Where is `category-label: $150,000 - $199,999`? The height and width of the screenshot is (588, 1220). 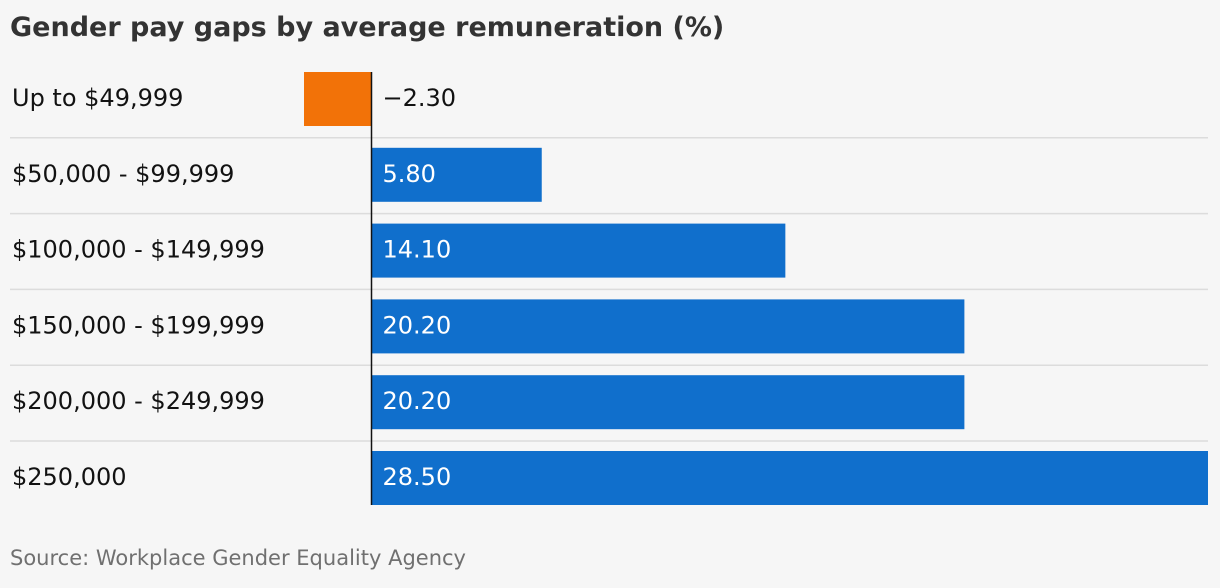
category-label: $150,000 - $199,999 is located at coordinates (138, 325).